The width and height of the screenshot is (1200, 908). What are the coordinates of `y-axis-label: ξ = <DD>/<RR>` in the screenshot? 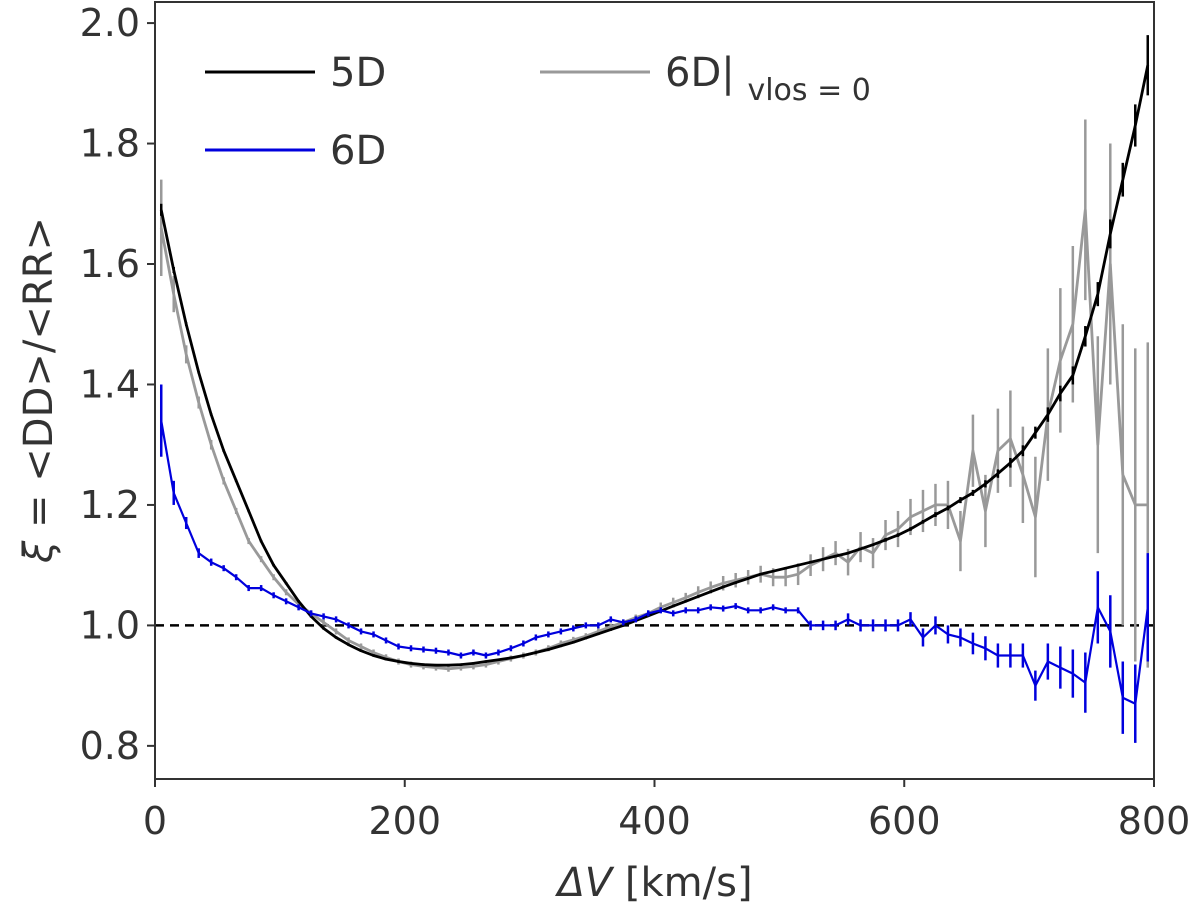 It's located at (39, 390).